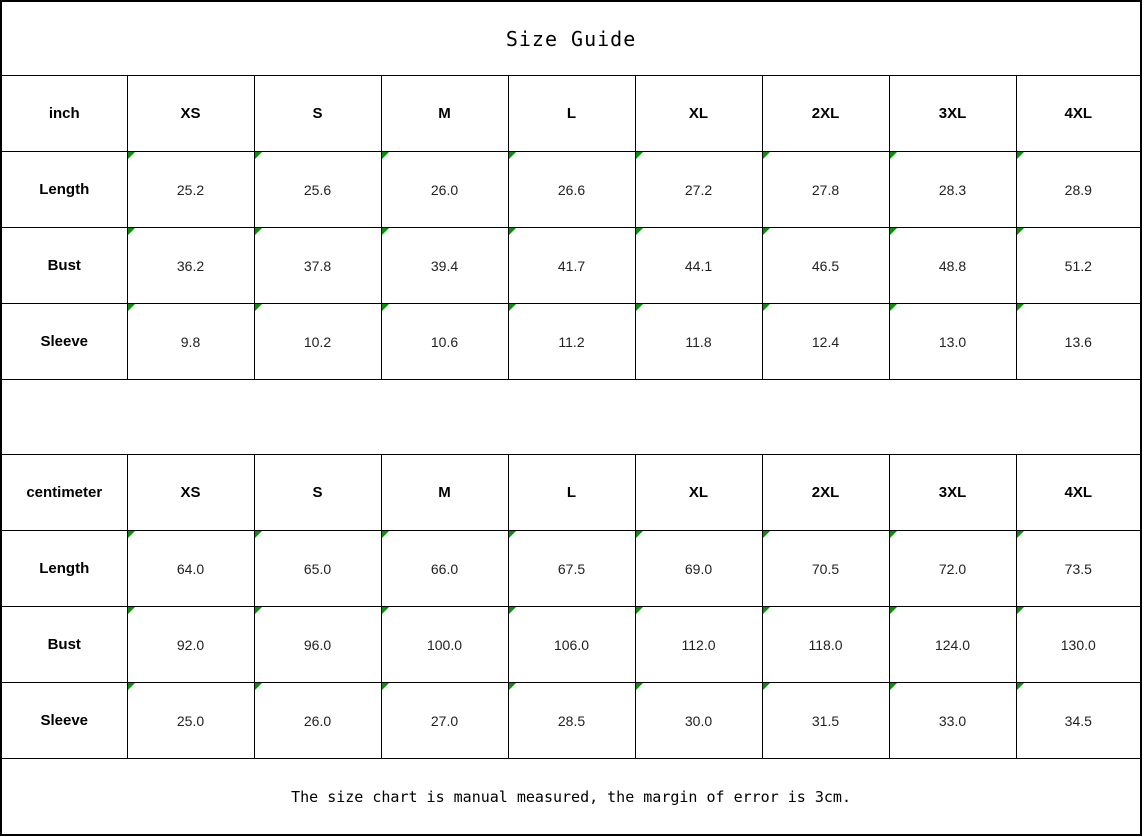 This screenshot has height=837, width=1144. What do you see at coordinates (1078, 341) in the screenshot?
I see `size-value: 13.6` at bounding box center [1078, 341].